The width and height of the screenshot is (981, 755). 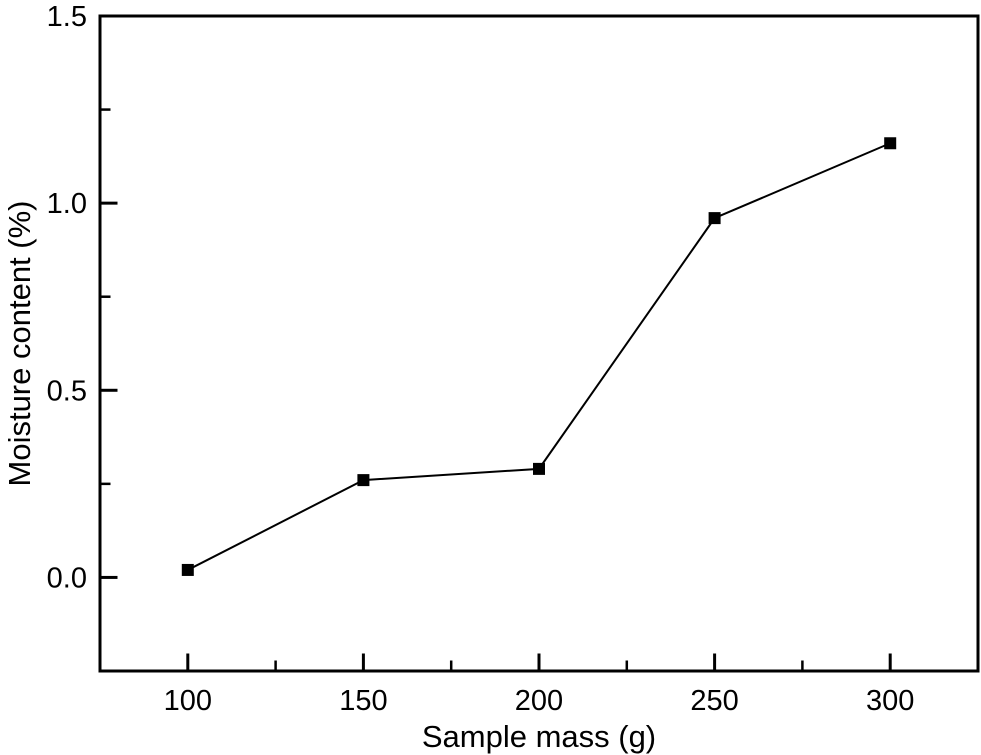 What do you see at coordinates (67, 204) in the screenshot?
I see `y-tick-label: 1.0` at bounding box center [67, 204].